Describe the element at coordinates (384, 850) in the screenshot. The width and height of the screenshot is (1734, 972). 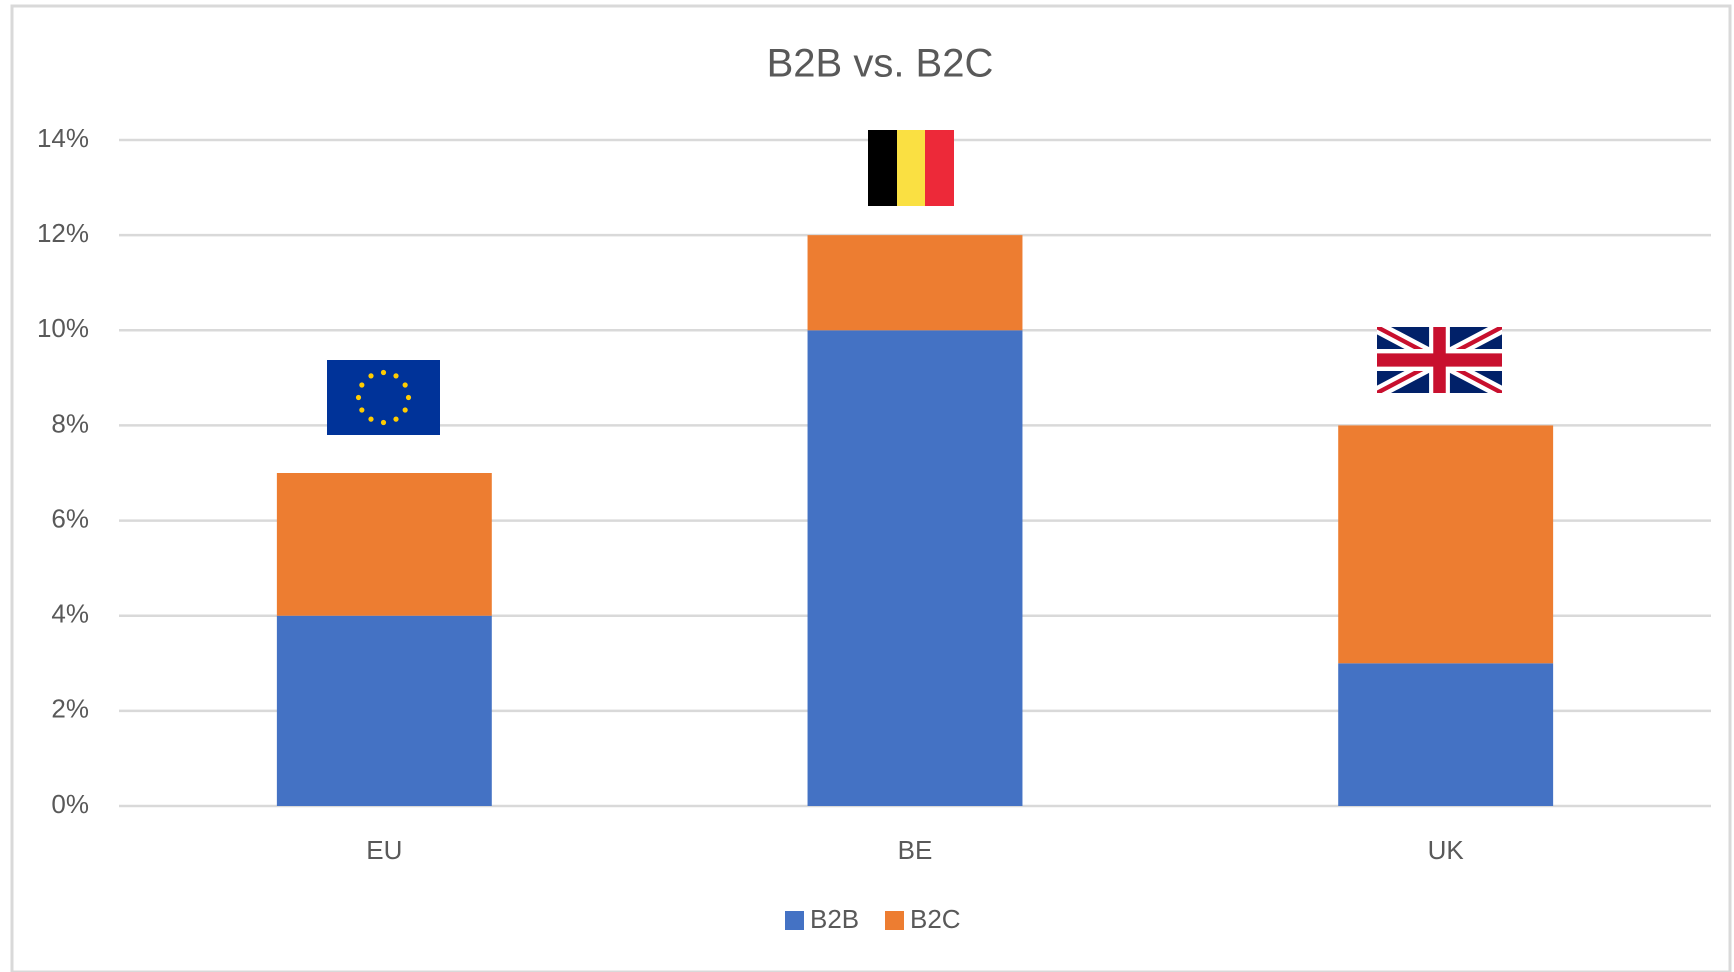
I see `x-tick-label: EU` at that location.